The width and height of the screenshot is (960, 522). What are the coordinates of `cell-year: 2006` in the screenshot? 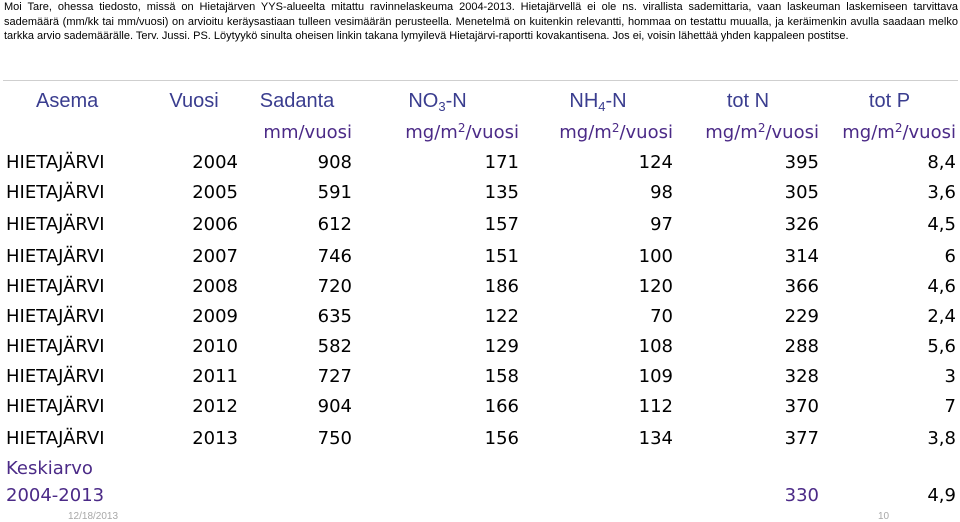 It's located at (215, 224).